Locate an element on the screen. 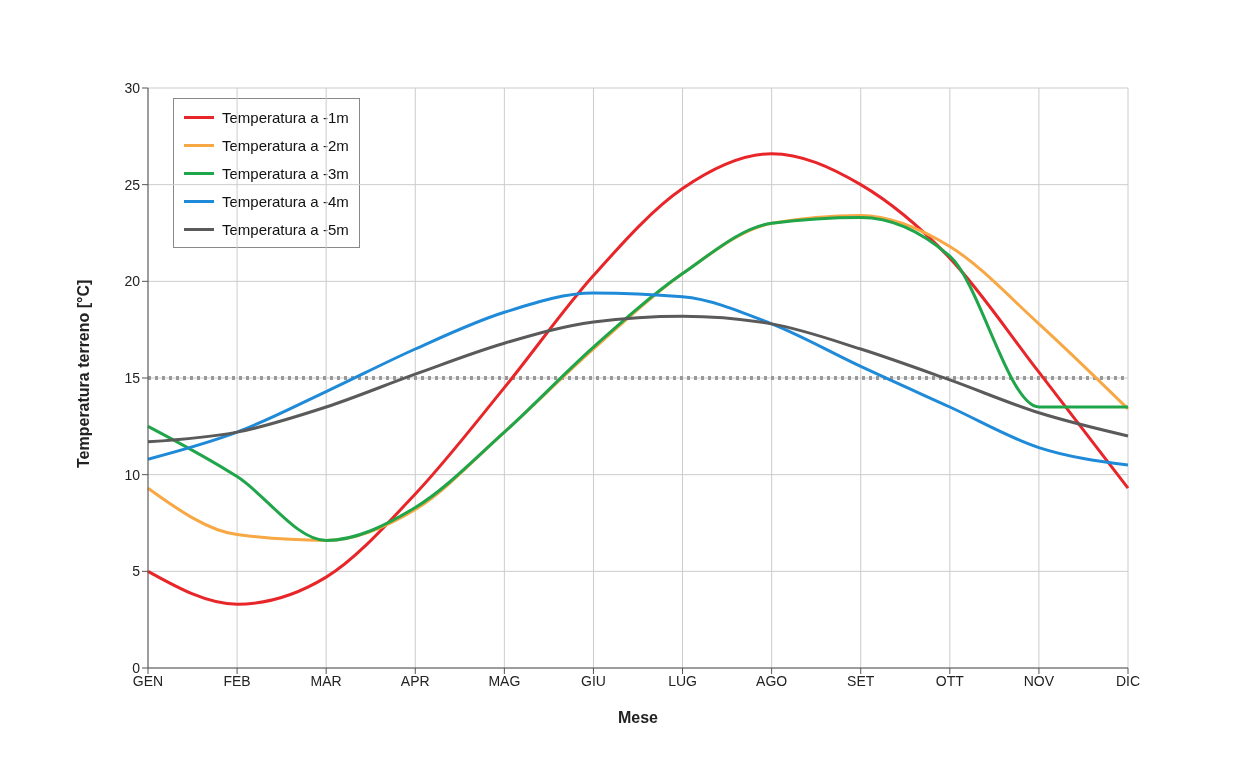 The height and width of the screenshot is (777, 1249). legend-label: Temperatura a -2m is located at coordinates (285, 145).